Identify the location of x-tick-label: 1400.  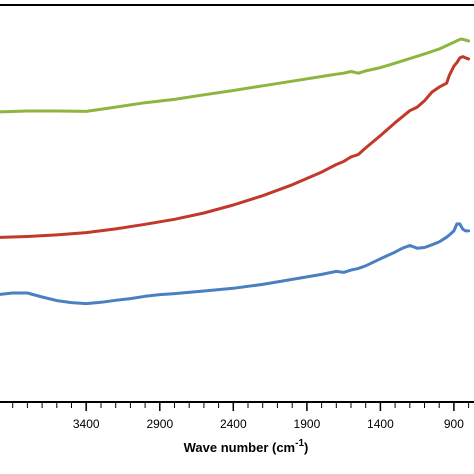
(380, 424).